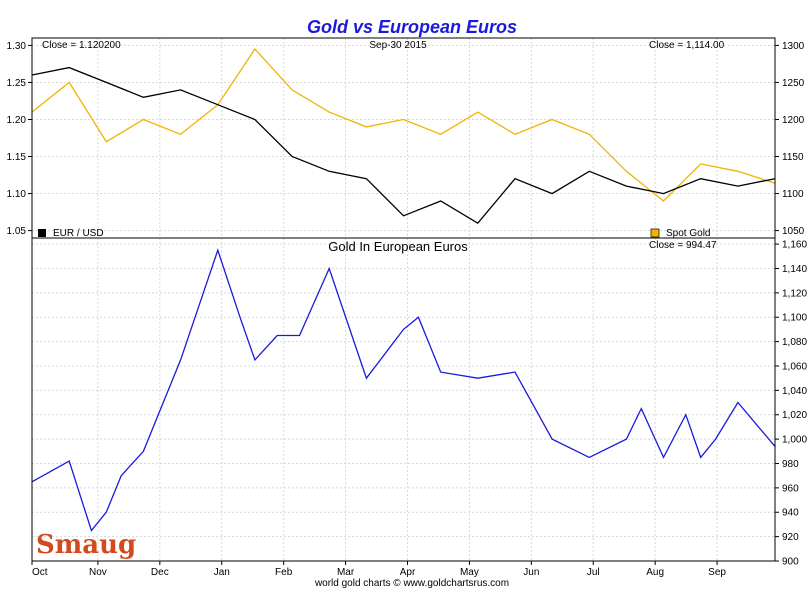  What do you see at coordinates (17, 231) in the screenshot?
I see `upper-left-tick-label: 1.05` at bounding box center [17, 231].